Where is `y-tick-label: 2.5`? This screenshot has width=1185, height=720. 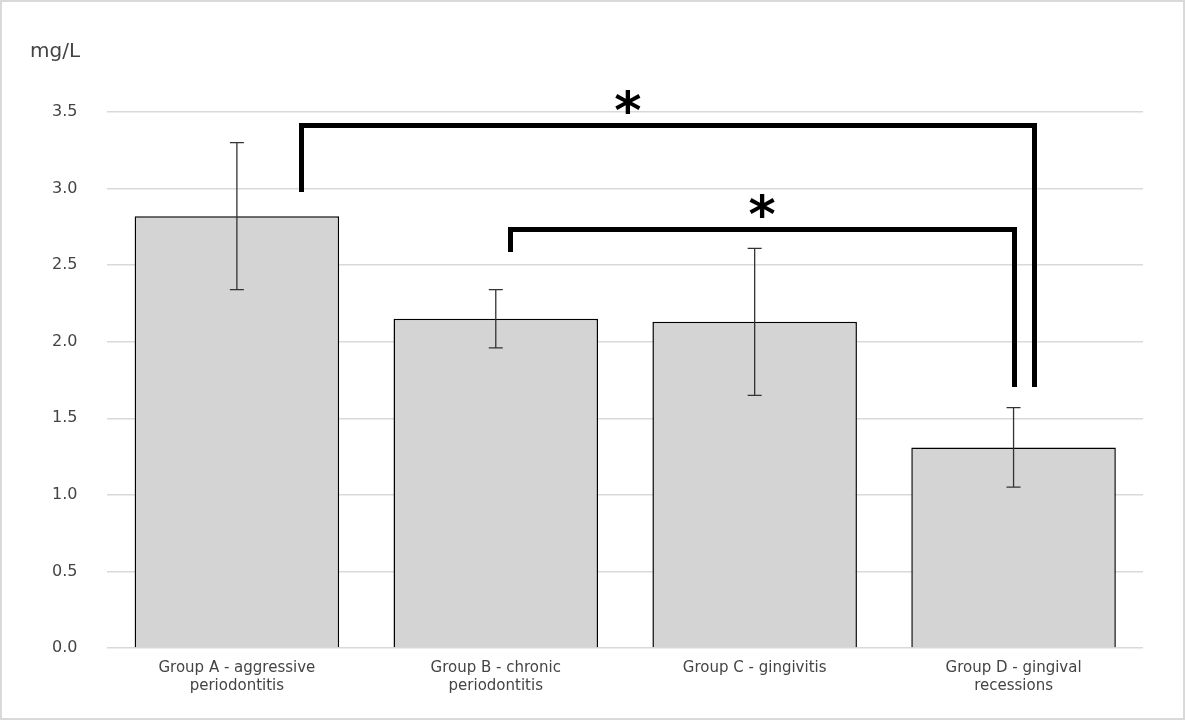
y-tick-label: 2.5 is located at coordinates (64, 264).